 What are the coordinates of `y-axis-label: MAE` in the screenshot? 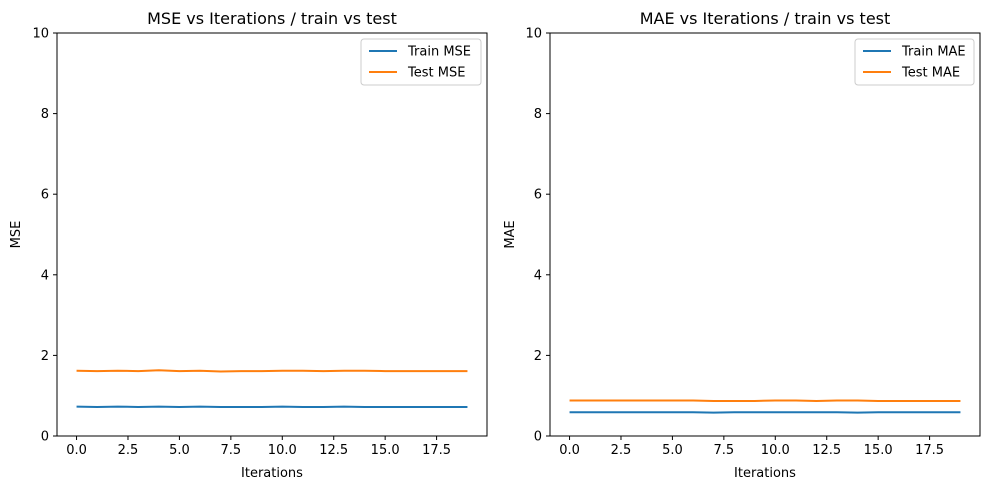 It's located at (510, 234).